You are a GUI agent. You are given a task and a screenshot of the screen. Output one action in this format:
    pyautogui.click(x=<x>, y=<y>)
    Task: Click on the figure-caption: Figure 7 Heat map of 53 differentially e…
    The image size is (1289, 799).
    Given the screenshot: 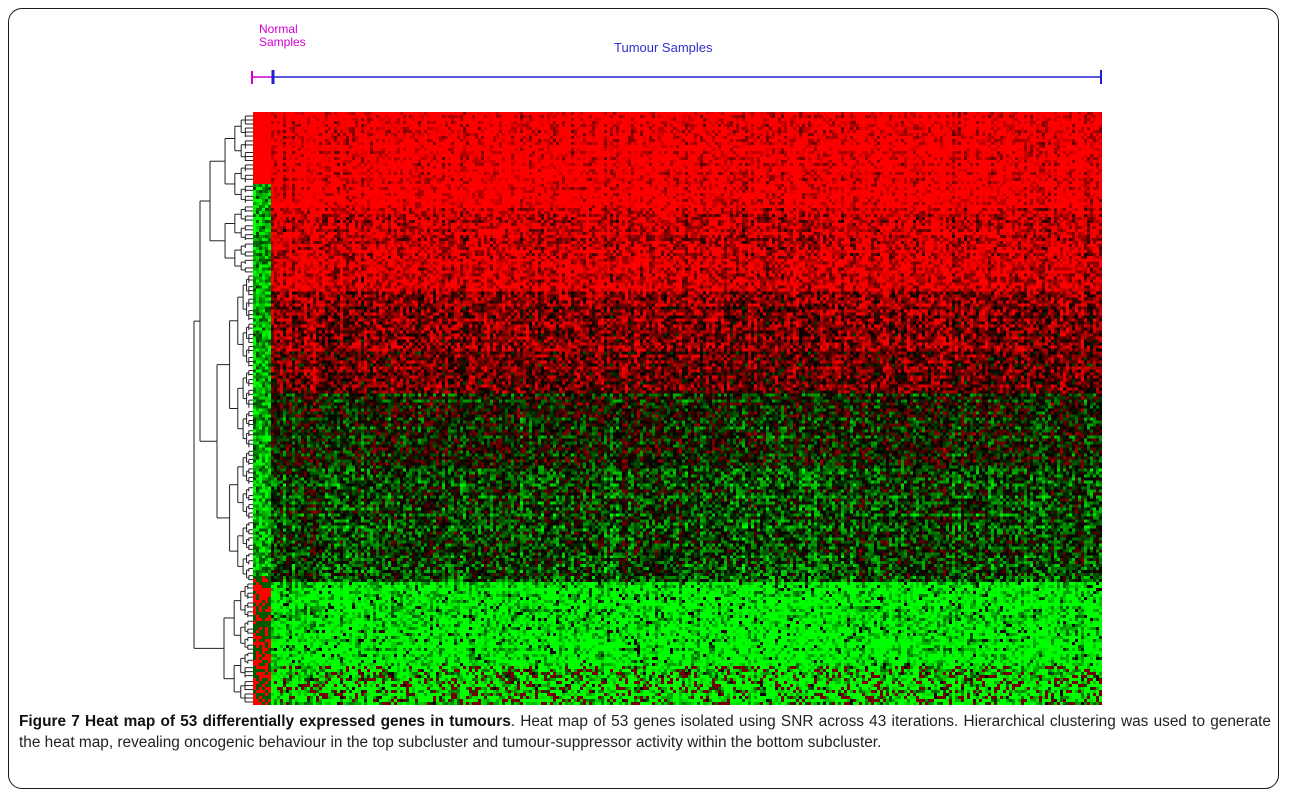 What is the action you would take?
    pyautogui.click(x=645, y=732)
    